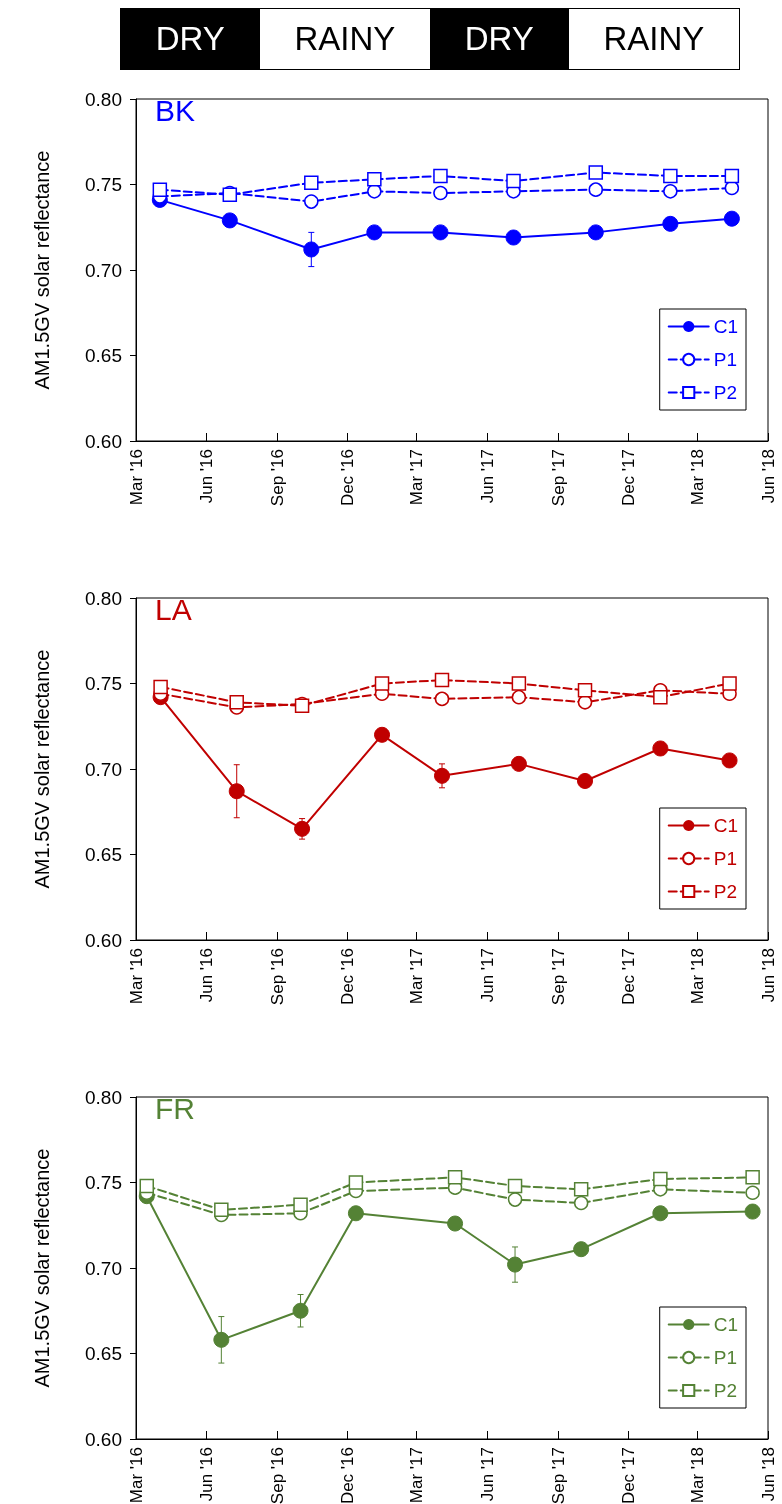 Image resolution: width=782 pixels, height=1504 pixels. What do you see at coordinates (173, 609) in the screenshot?
I see `chart-title: LA` at bounding box center [173, 609].